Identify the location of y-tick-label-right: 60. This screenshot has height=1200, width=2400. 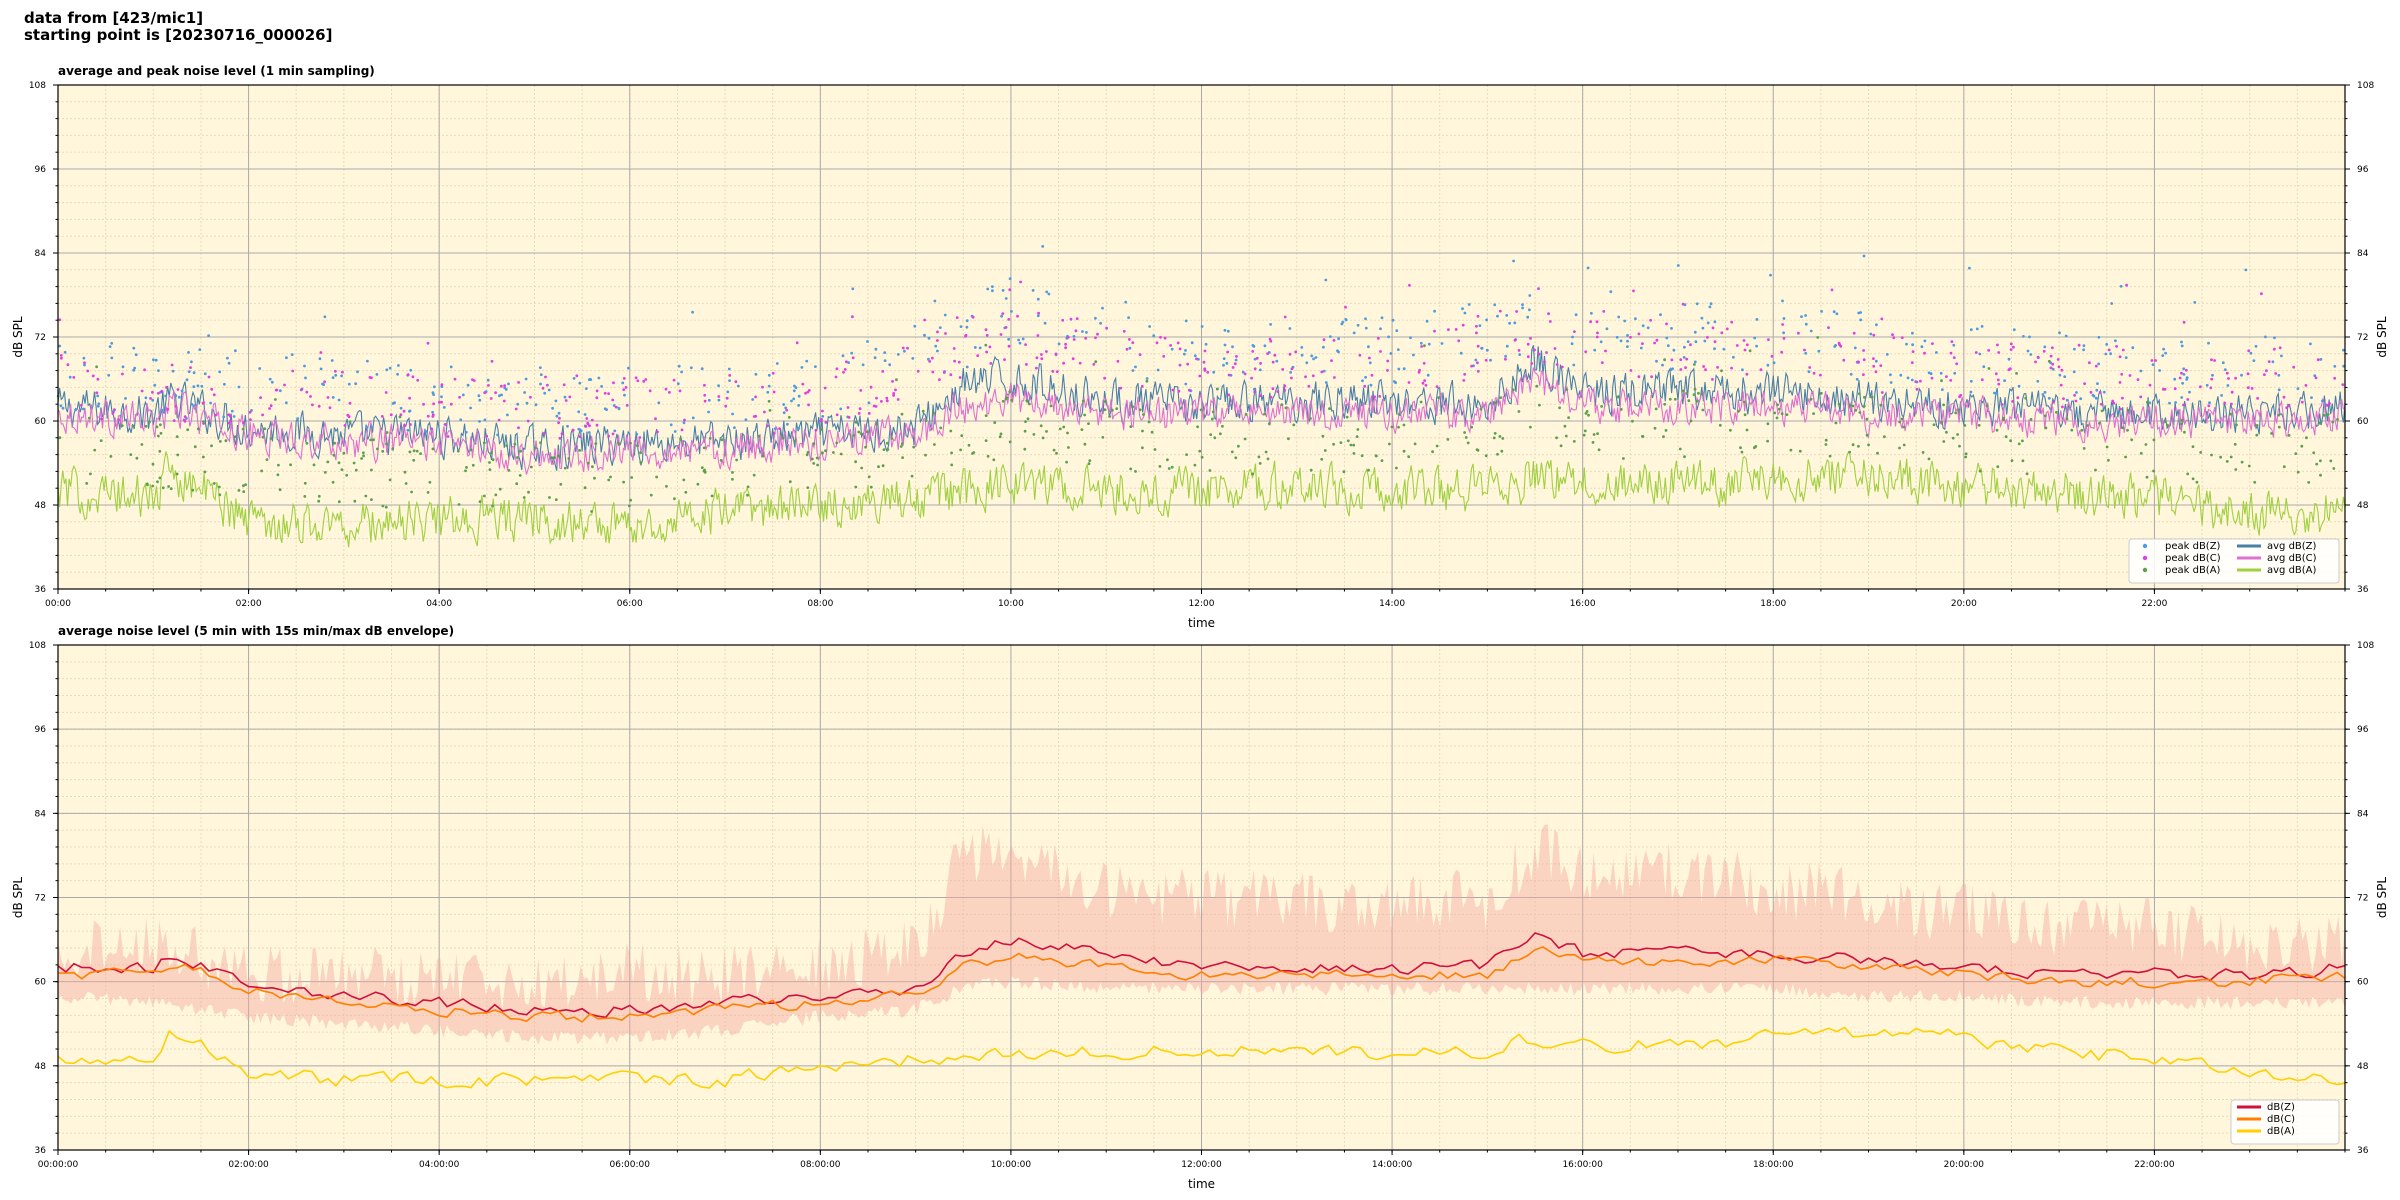
(2363, 422).